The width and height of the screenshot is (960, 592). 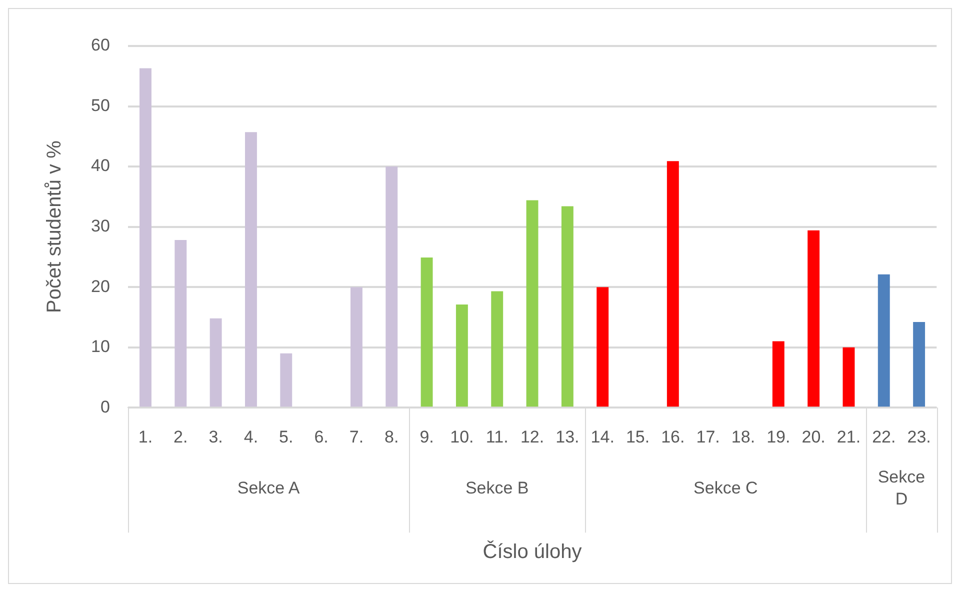 What do you see at coordinates (321, 436) in the screenshot?
I see `x-tick-label: 6.` at bounding box center [321, 436].